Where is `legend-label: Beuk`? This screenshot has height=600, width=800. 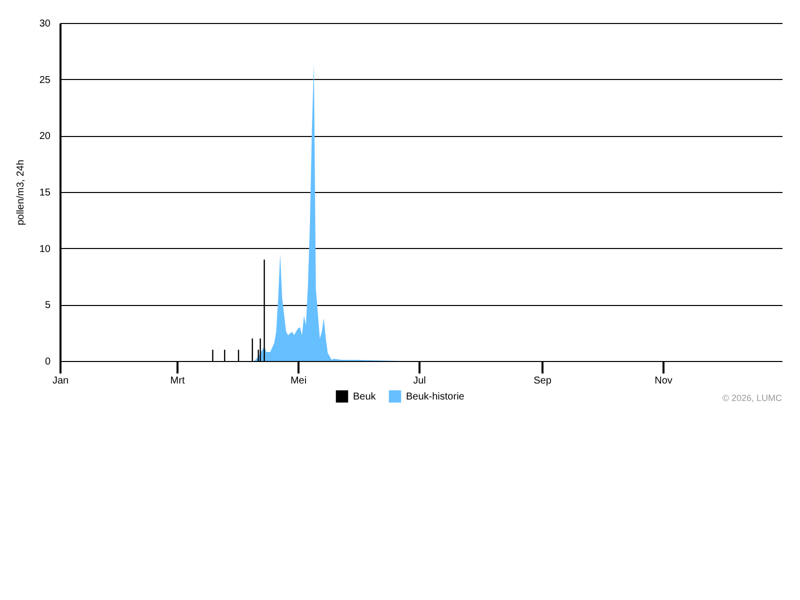
legend-label: Beuk is located at coordinates (365, 396).